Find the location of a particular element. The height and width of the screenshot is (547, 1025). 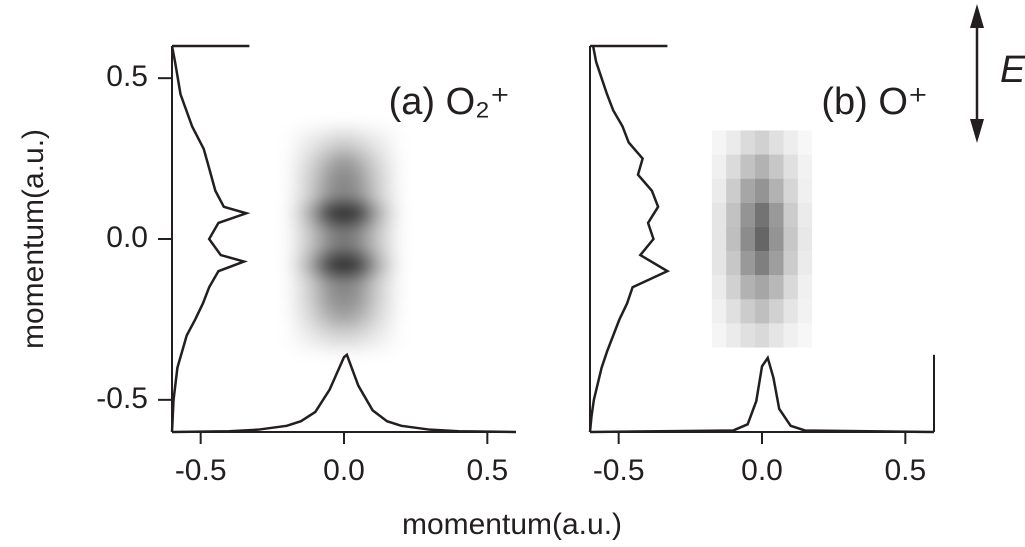

panel-title: (a) O₂⁺ is located at coordinates (449, 102).